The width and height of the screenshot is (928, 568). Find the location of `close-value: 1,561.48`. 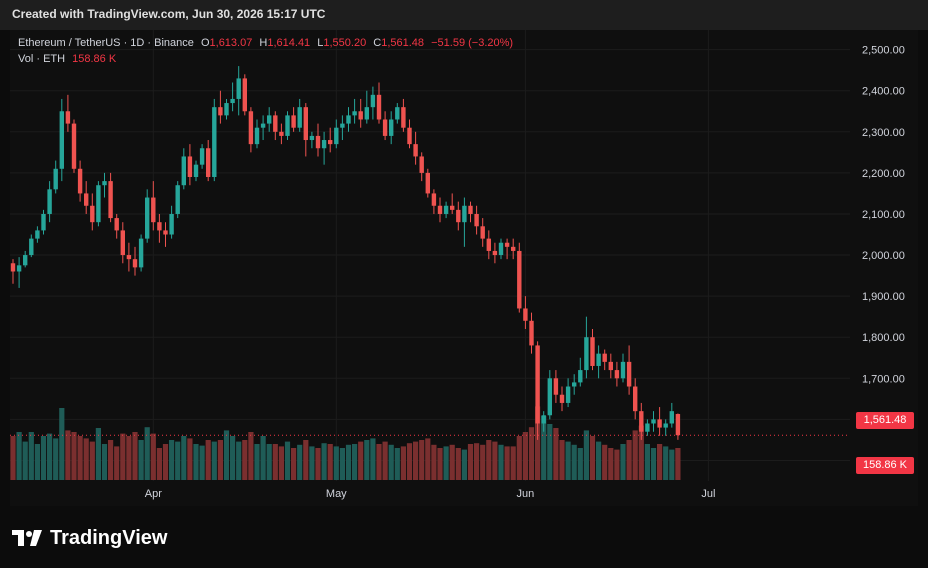

close-value: 1,561.48 is located at coordinates (403, 43).